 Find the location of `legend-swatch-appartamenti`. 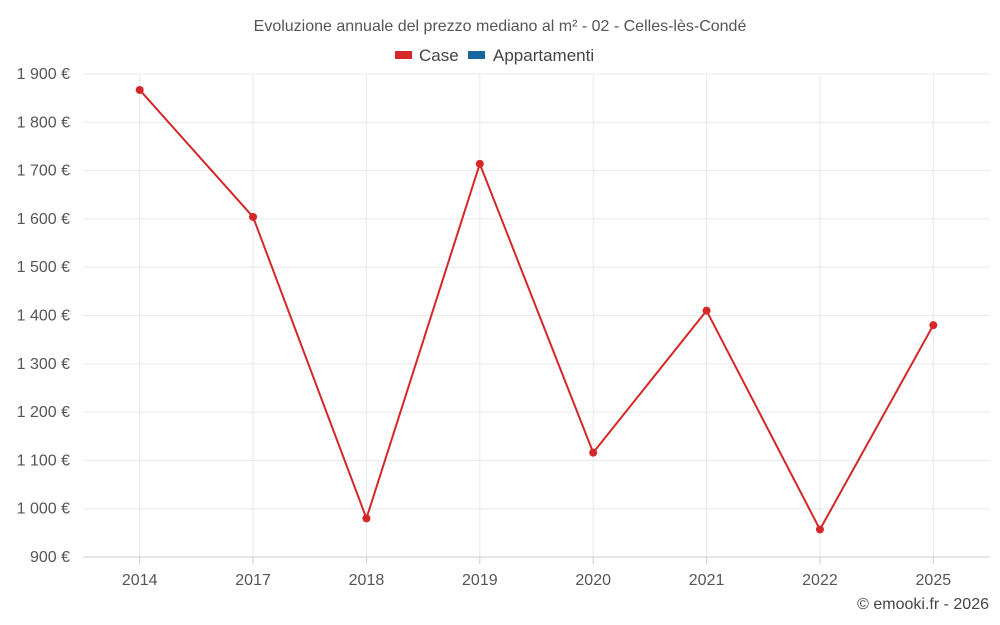

legend-swatch-appartamenti is located at coordinates (476, 55).